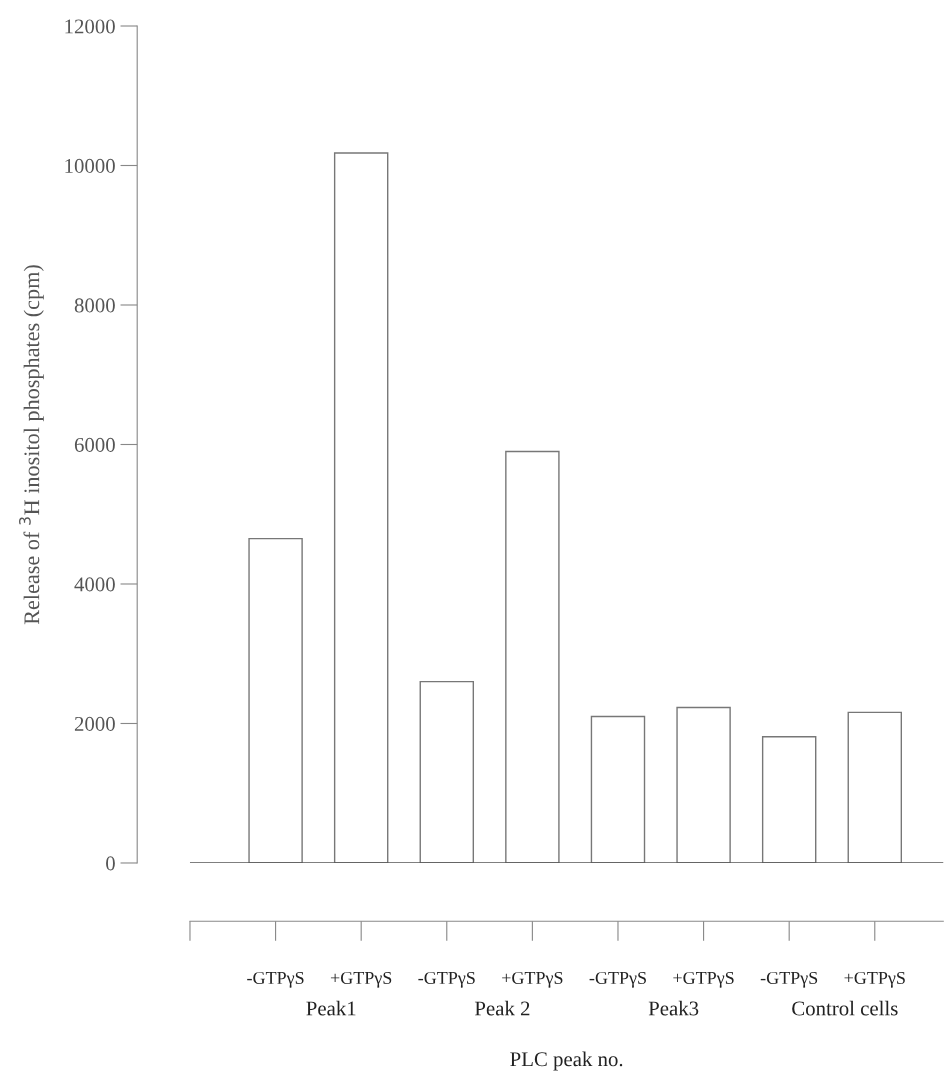 This screenshot has height=1079, width=948. Describe the element at coordinates (110, 863) in the screenshot. I see `y-tick-label: 0` at that location.